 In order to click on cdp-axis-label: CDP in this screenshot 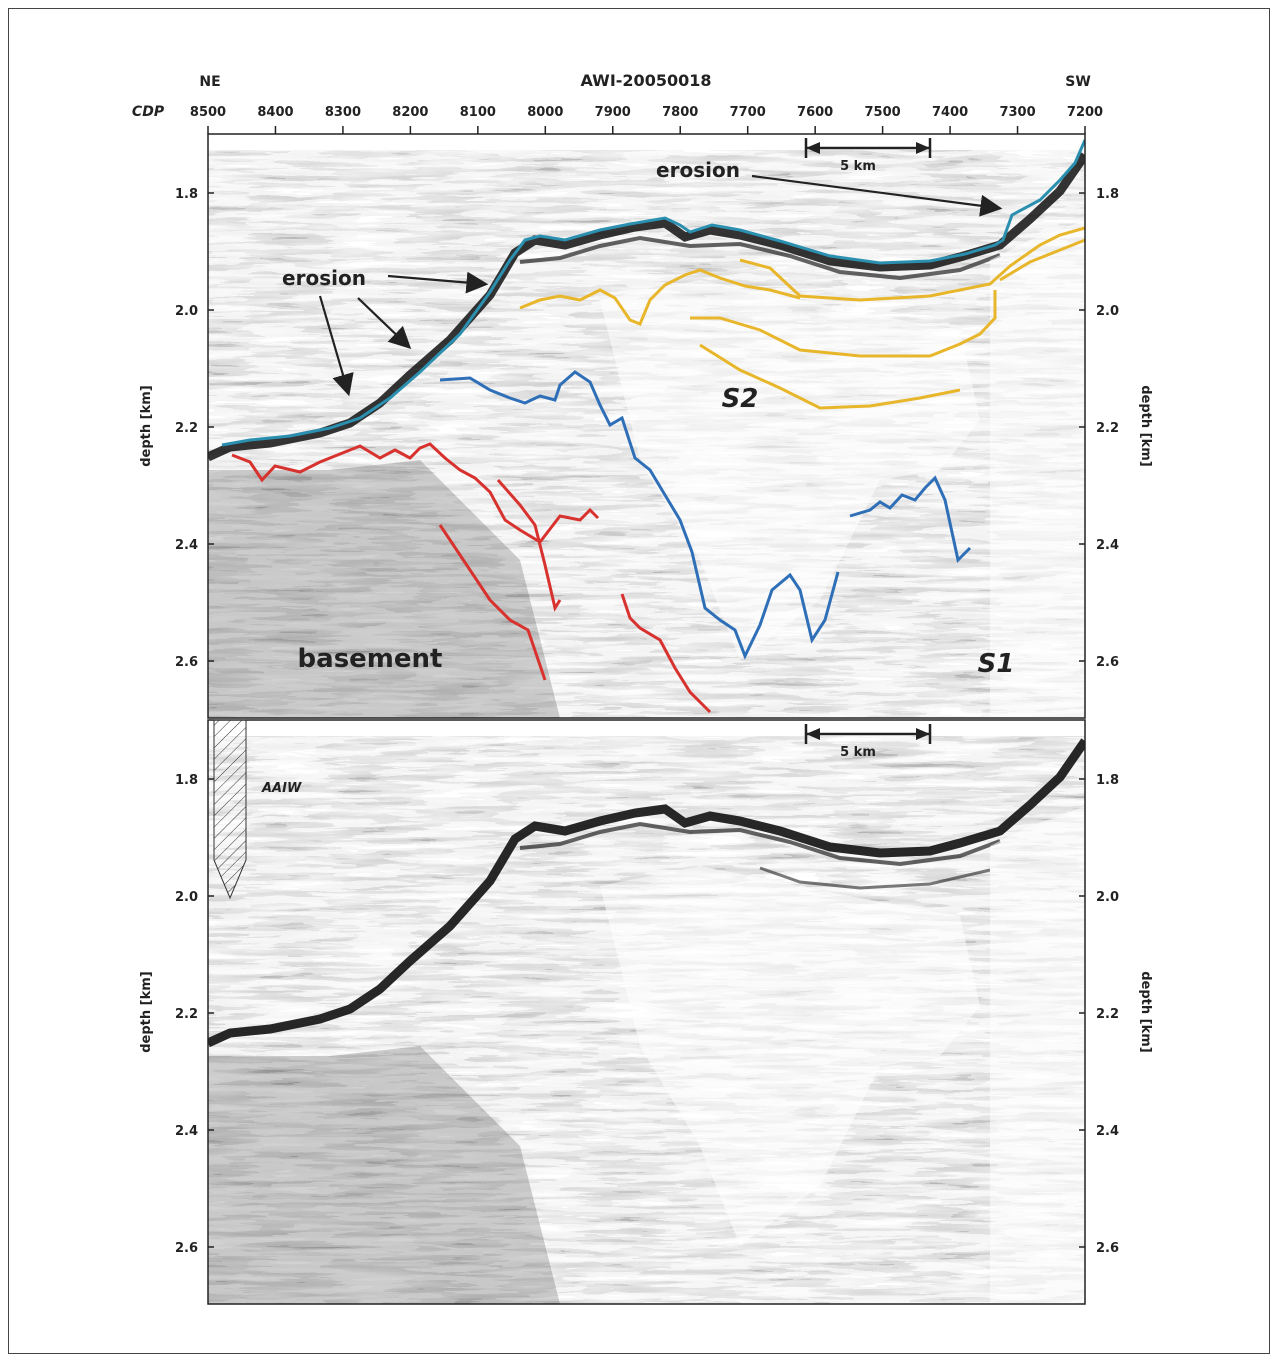, I will do `click(148, 112)`.